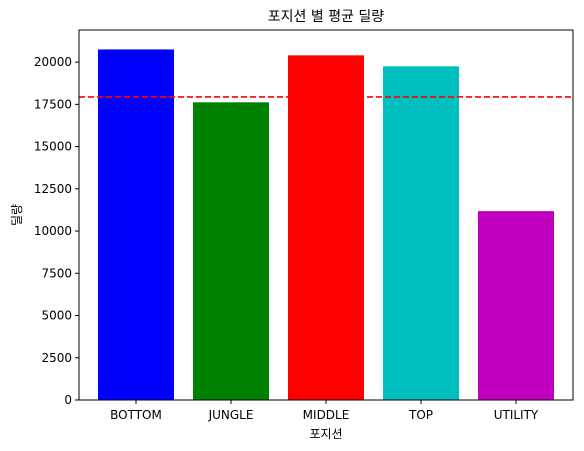 The image size is (584, 451). What do you see at coordinates (56, 273) in the screenshot?
I see `y-tick-label: 7500` at bounding box center [56, 273].